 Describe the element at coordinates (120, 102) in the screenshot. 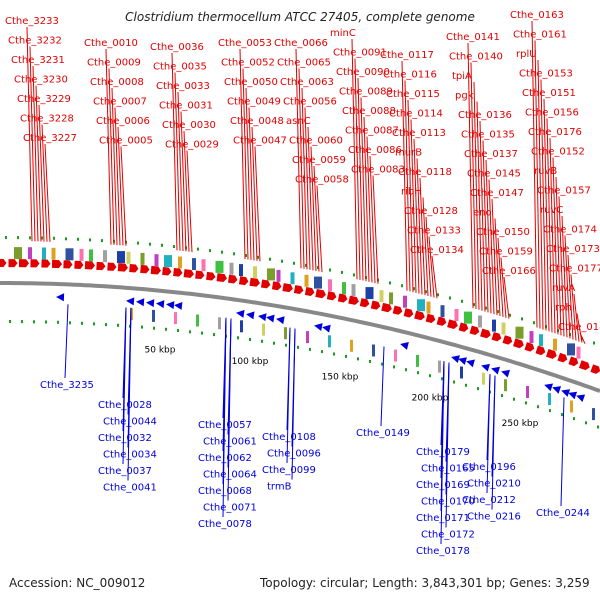

I see `forward-gene-label: Cthe_0007` at that location.